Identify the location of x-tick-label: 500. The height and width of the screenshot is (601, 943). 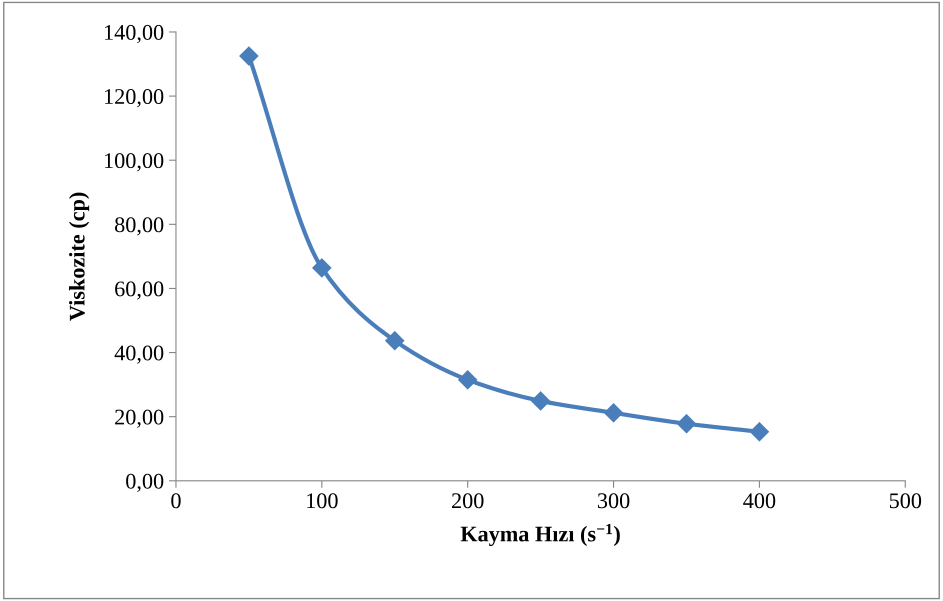
(906, 500).